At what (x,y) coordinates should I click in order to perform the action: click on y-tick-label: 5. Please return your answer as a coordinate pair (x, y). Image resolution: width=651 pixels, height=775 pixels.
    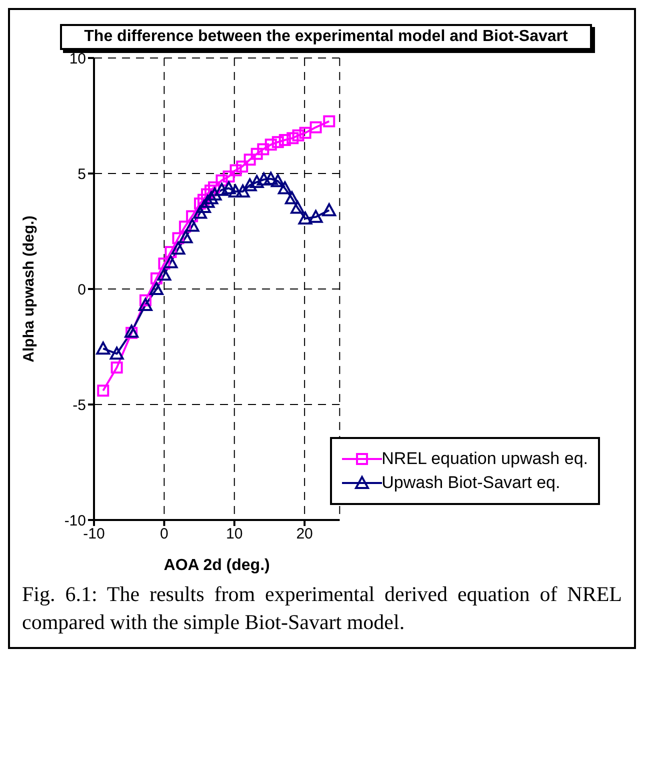
    Looking at the image, I should click on (82, 174).